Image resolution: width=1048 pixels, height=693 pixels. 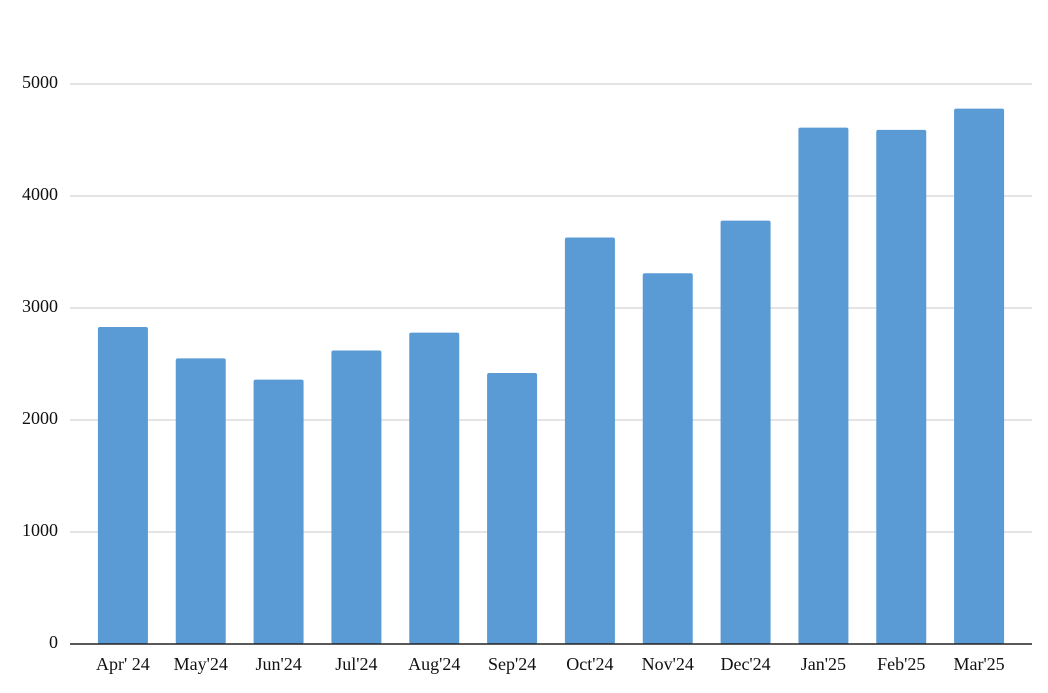 What do you see at coordinates (278, 664) in the screenshot?
I see `x-tick-label: Jun'24` at bounding box center [278, 664].